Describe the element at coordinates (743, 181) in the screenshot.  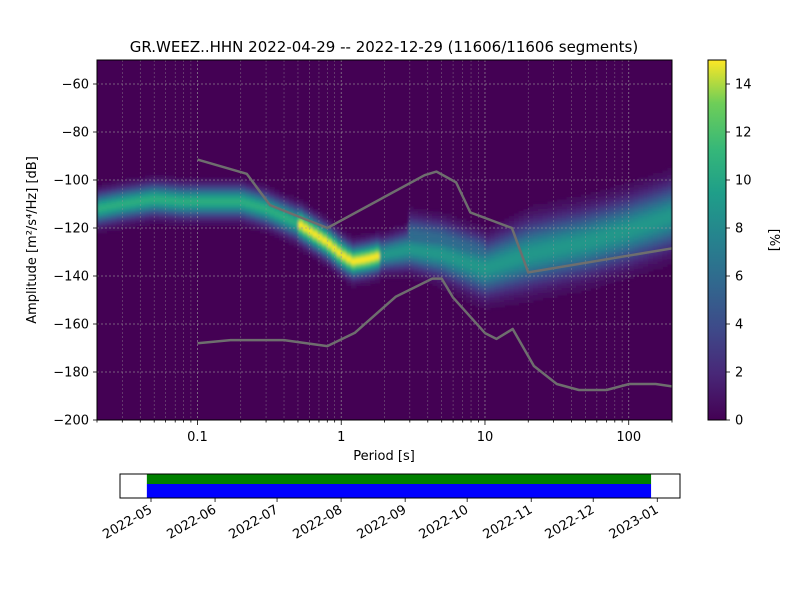
I see `colorbar-tick-label: 10` at that location.